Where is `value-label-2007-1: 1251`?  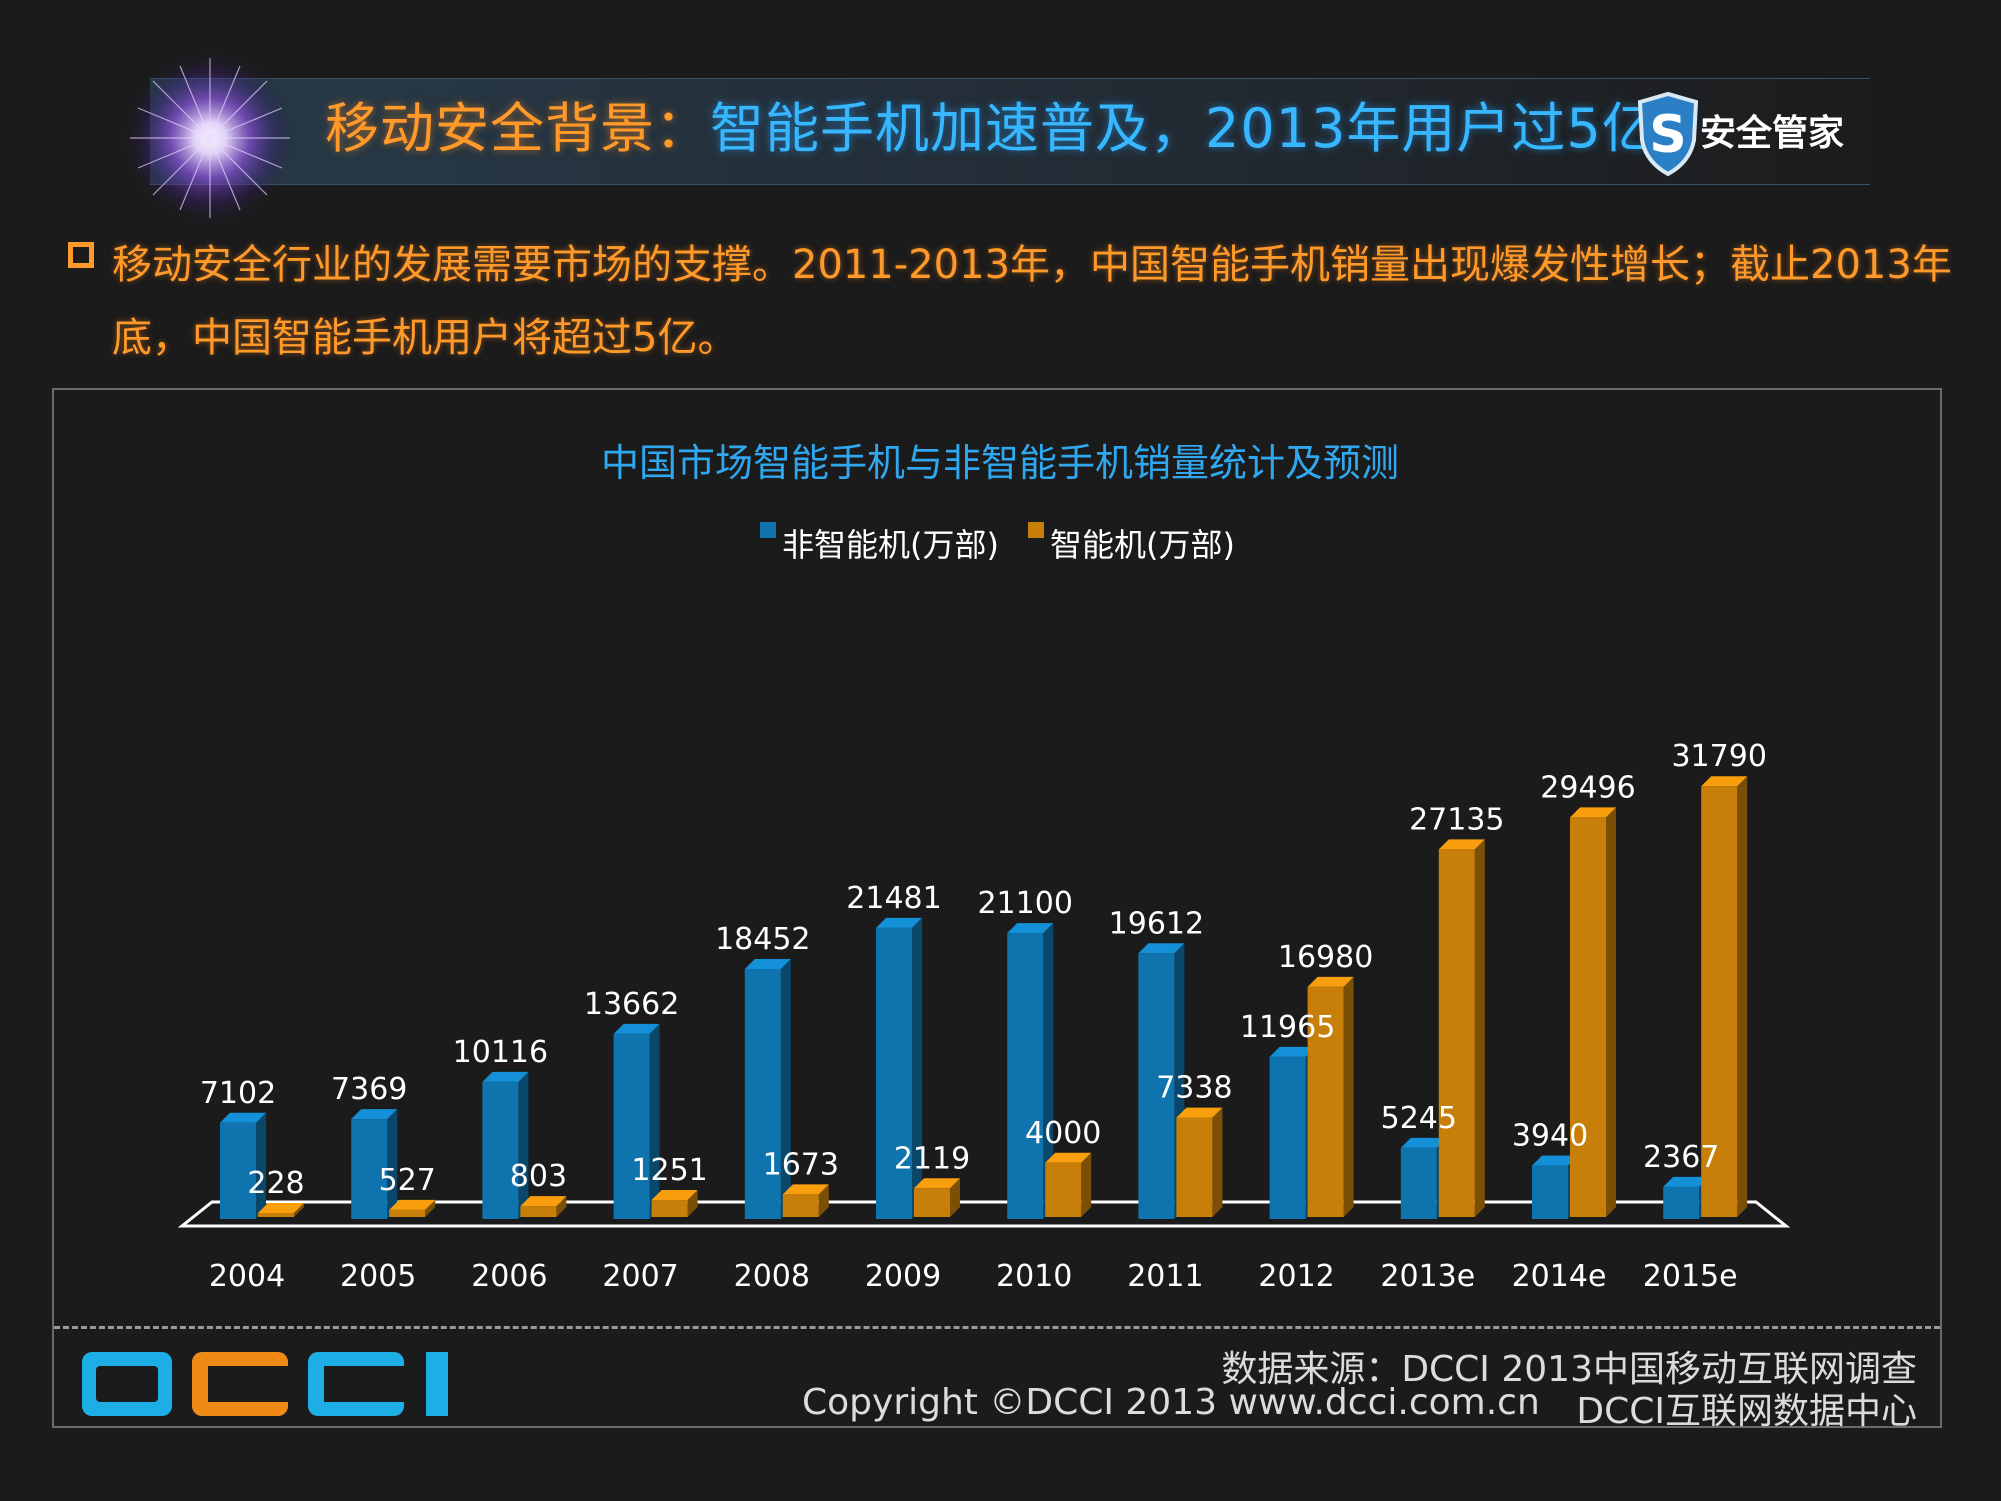 value-label-2007-1: 1251 is located at coordinates (669, 1170).